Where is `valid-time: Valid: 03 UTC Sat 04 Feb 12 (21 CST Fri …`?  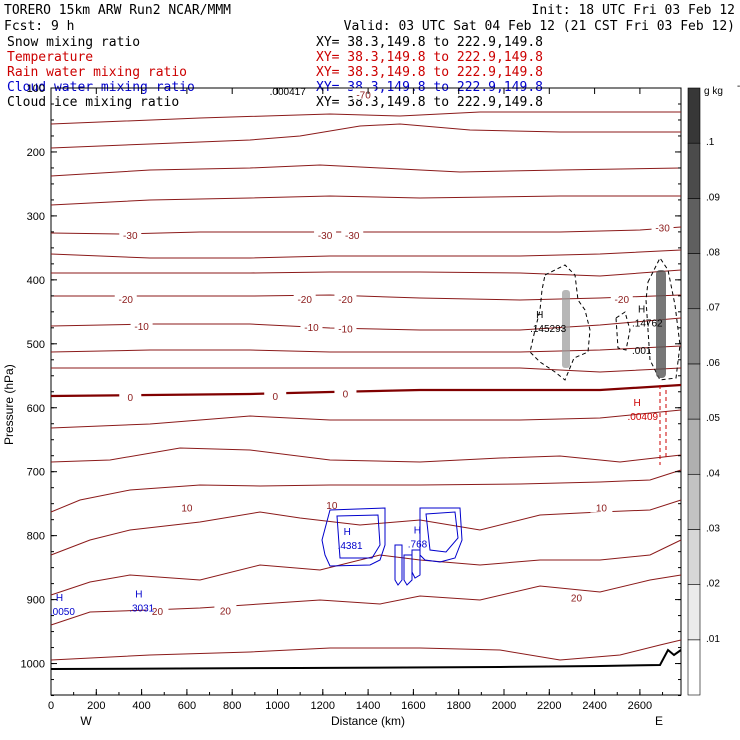 valid-time: Valid: 03 UTC Sat 04 Feb 12 (21 CST Fri … is located at coordinates (539, 26).